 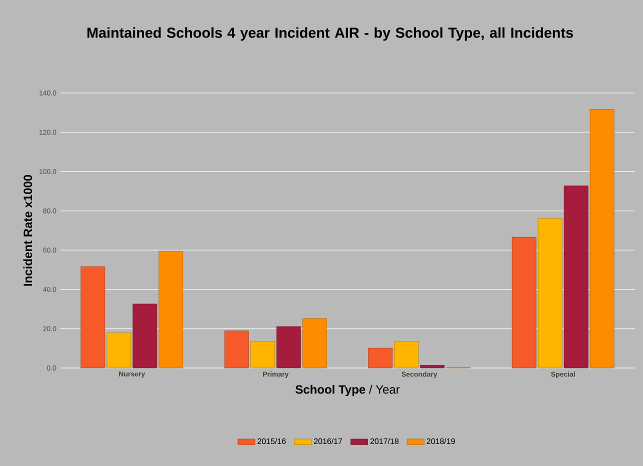 What do you see at coordinates (348, 390) in the screenshot?
I see `x-axis-title: School Type / Year` at bounding box center [348, 390].